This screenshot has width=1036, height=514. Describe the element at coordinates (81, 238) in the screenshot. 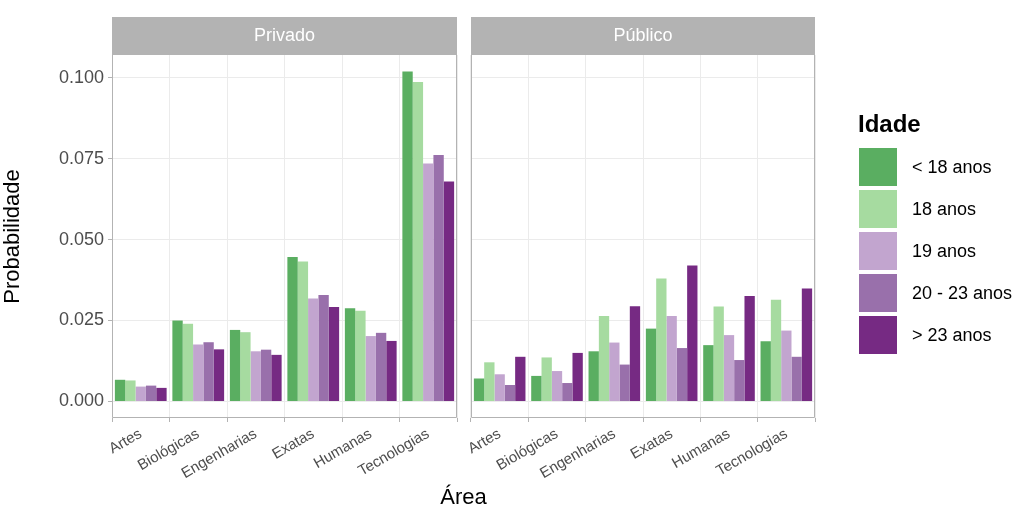

I see `y-tick-label: 0.050` at that location.